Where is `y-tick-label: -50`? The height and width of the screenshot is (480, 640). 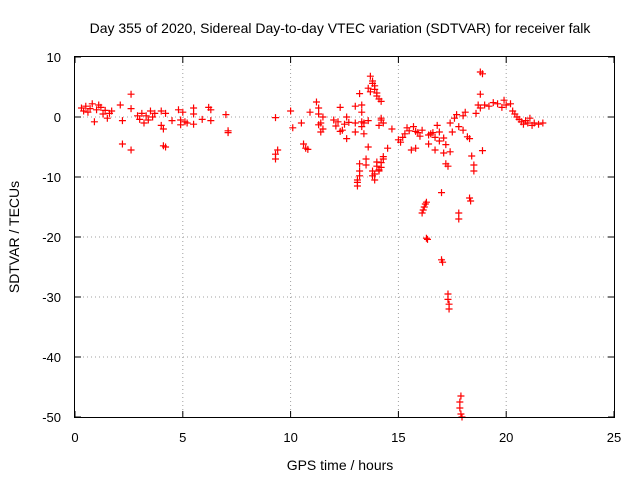
y-tick-label: -50 is located at coordinates (51, 417).